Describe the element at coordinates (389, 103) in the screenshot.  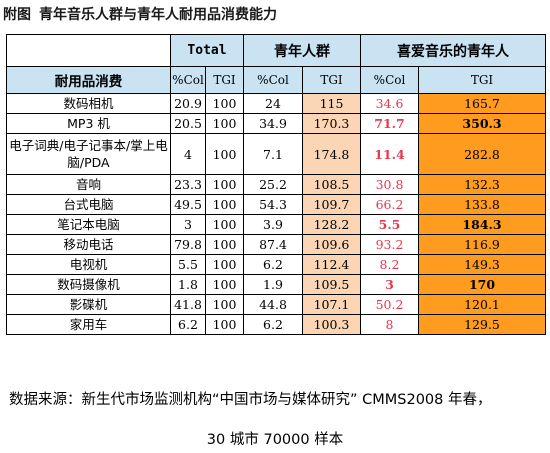
I see `music-pct-cell: 34.6` at that location.